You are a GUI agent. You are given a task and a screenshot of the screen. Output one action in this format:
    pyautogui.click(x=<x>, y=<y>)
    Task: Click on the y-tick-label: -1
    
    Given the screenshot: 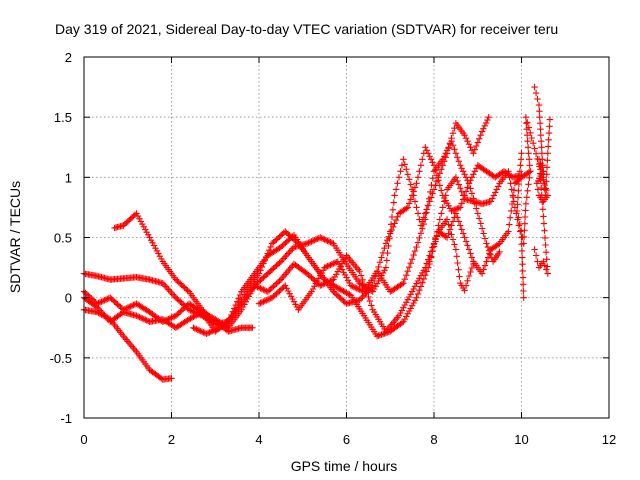 What is the action you would take?
    pyautogui.click(x=66, y=418)
    